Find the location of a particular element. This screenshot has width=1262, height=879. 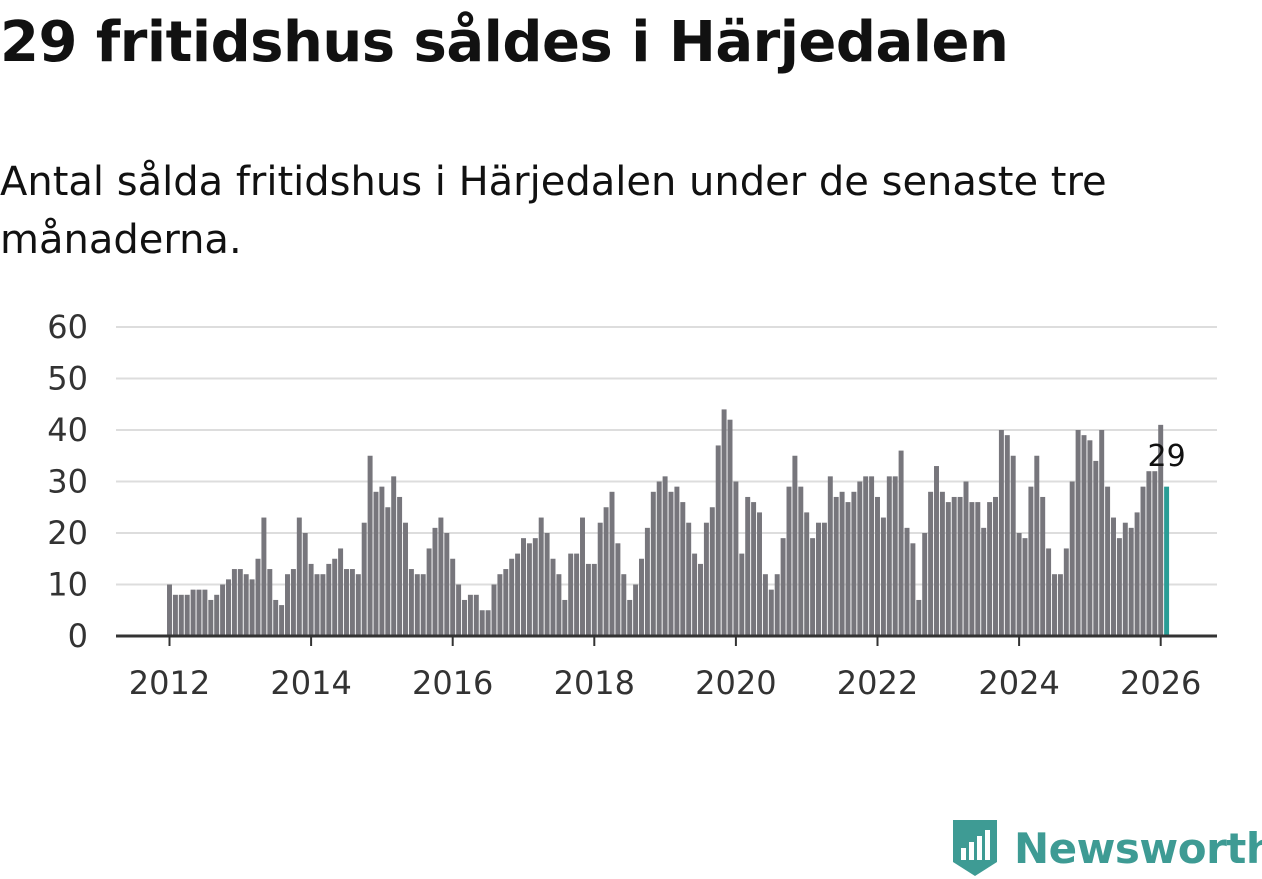

x-axis-labels: 2012 2014 2016 2018 2020 2022 2024 2026 is located at coordinates (665, 683).